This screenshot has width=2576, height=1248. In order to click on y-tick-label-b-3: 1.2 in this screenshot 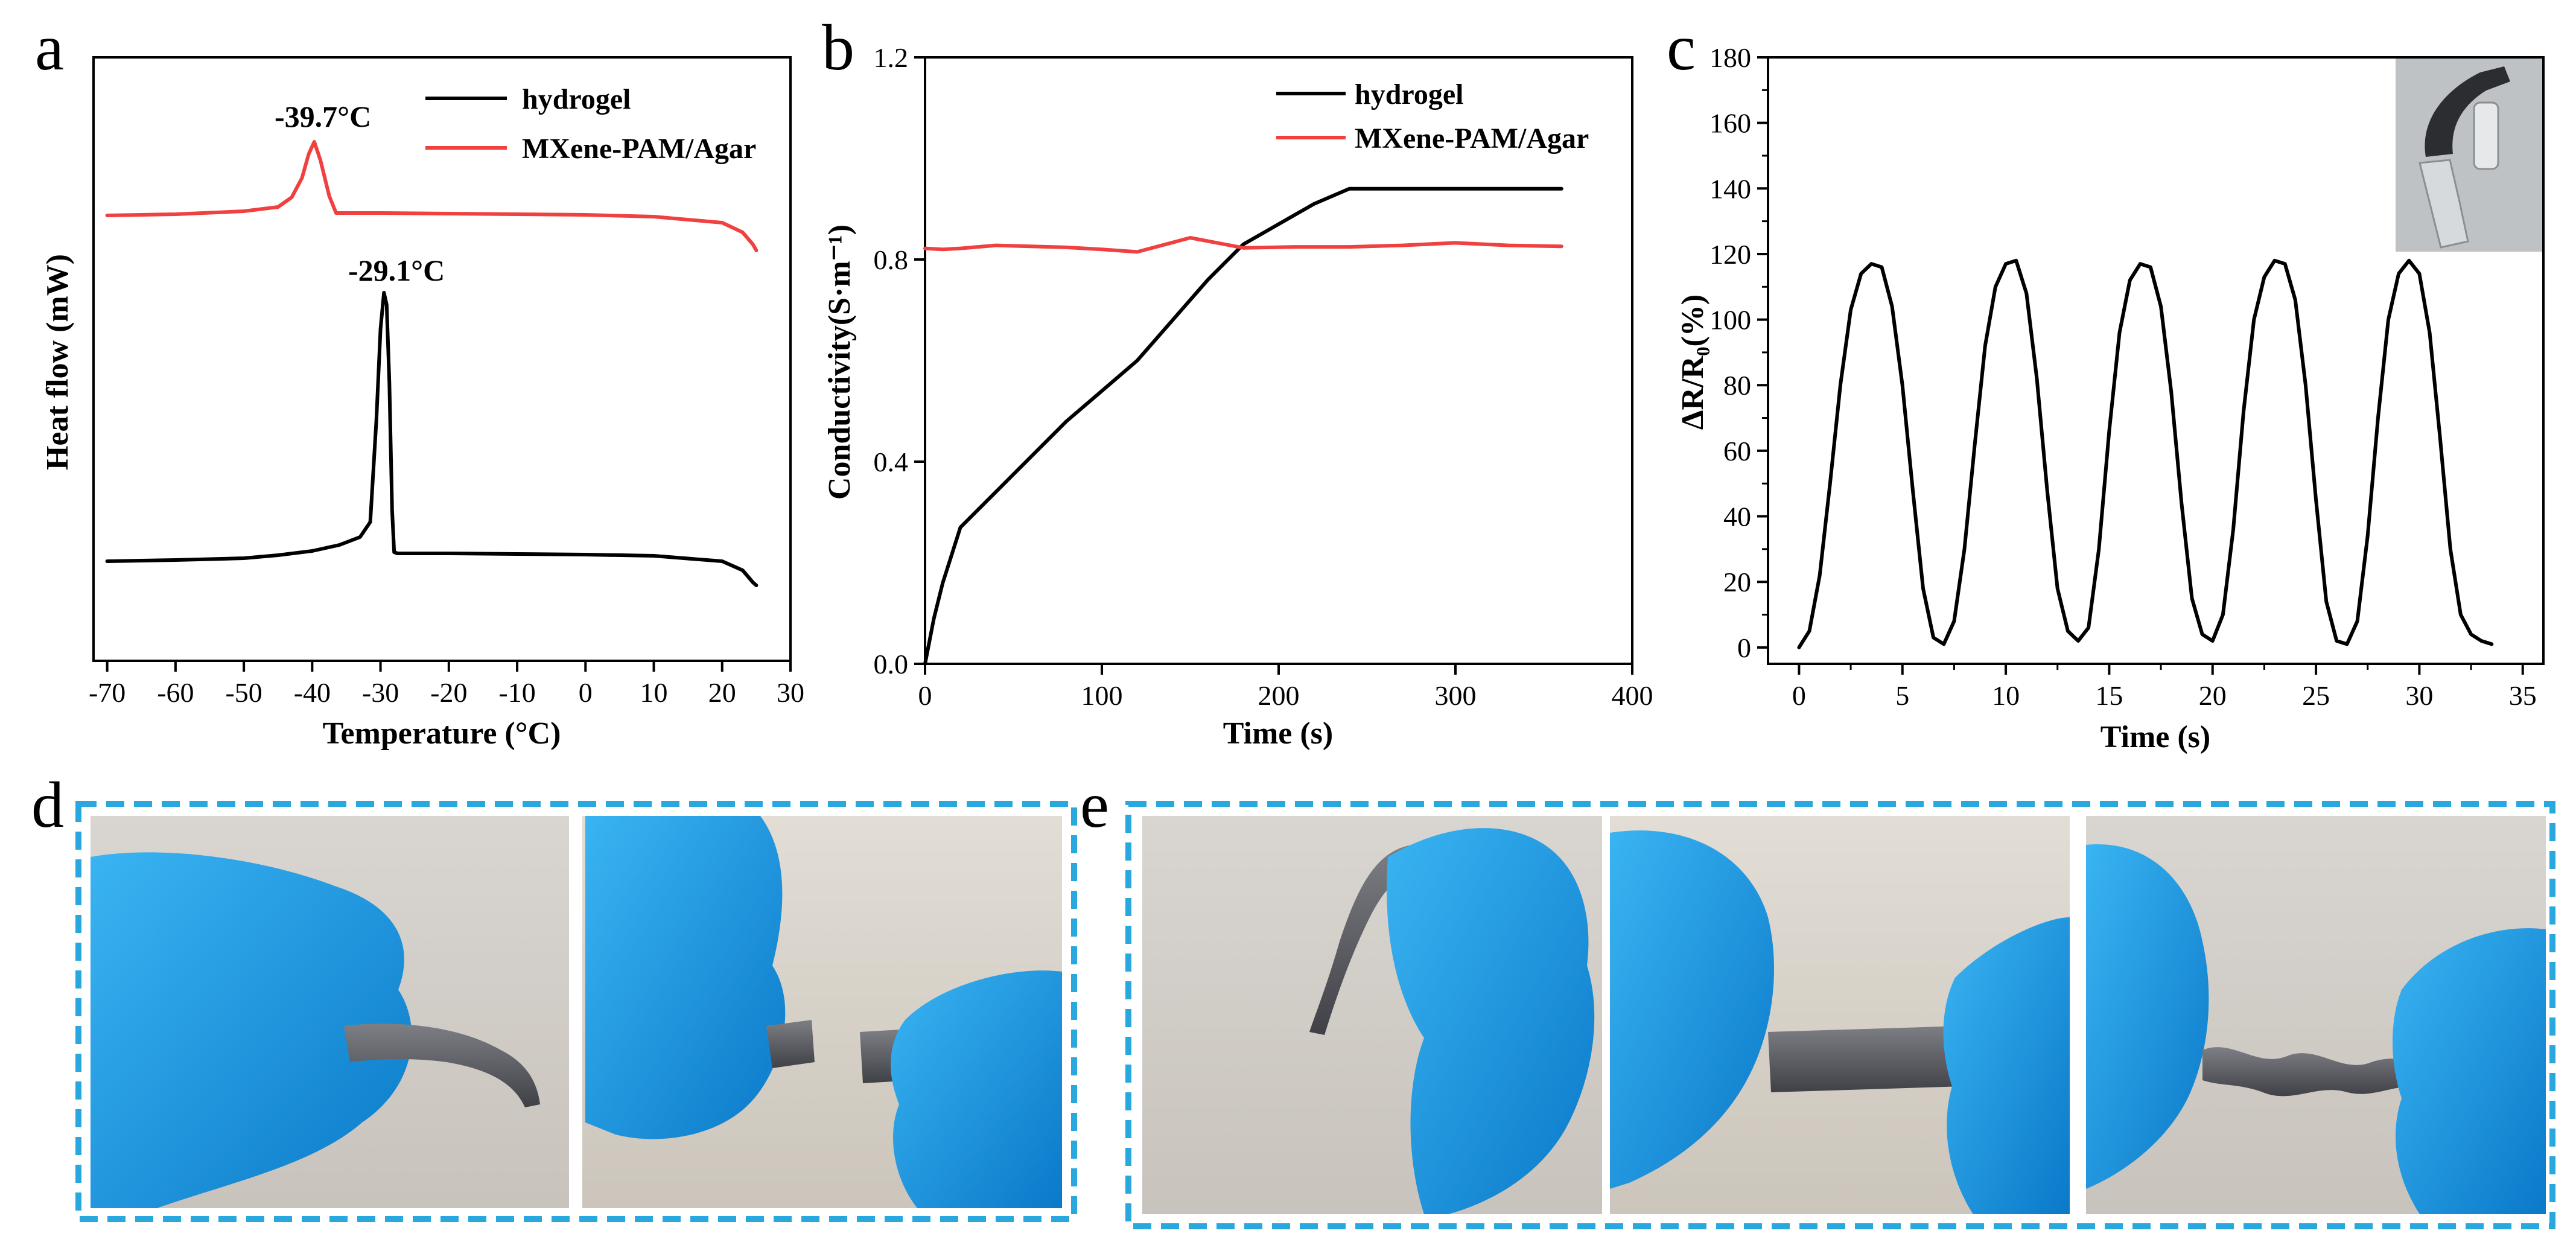, I will do `click(891, 58)`.